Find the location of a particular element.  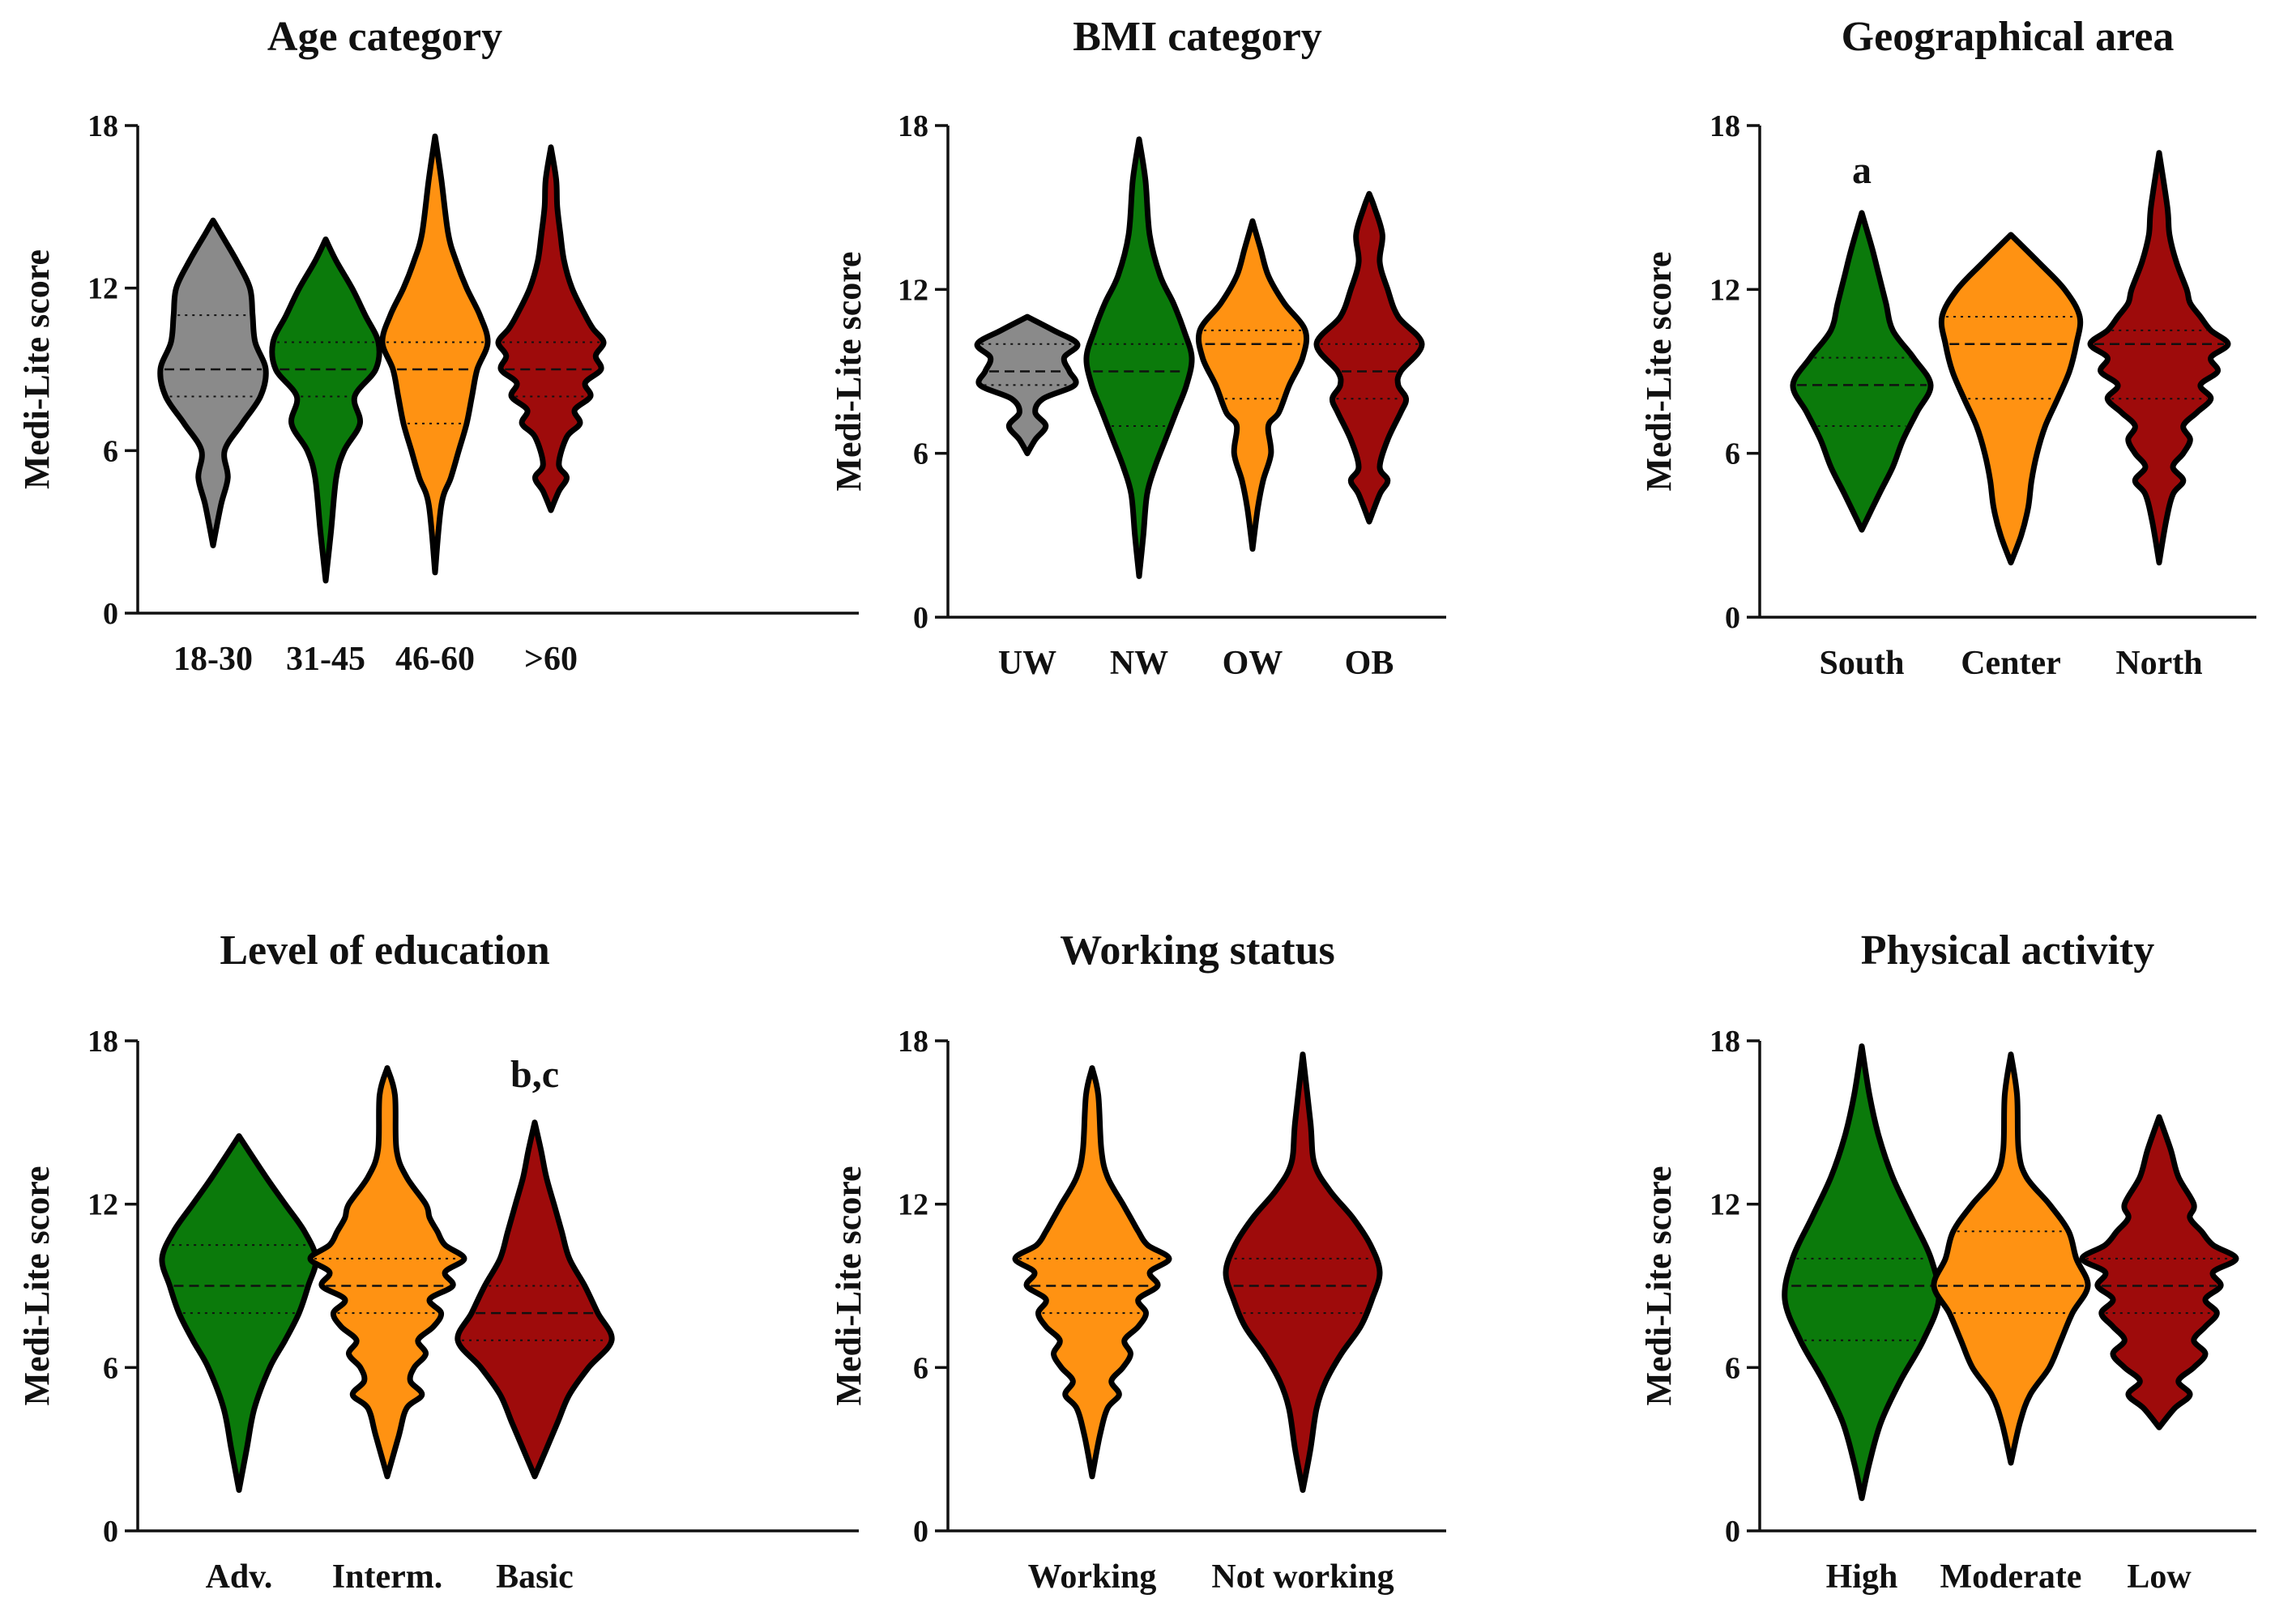

significance-annotation: b,c is located at coordinates (534, 1074).